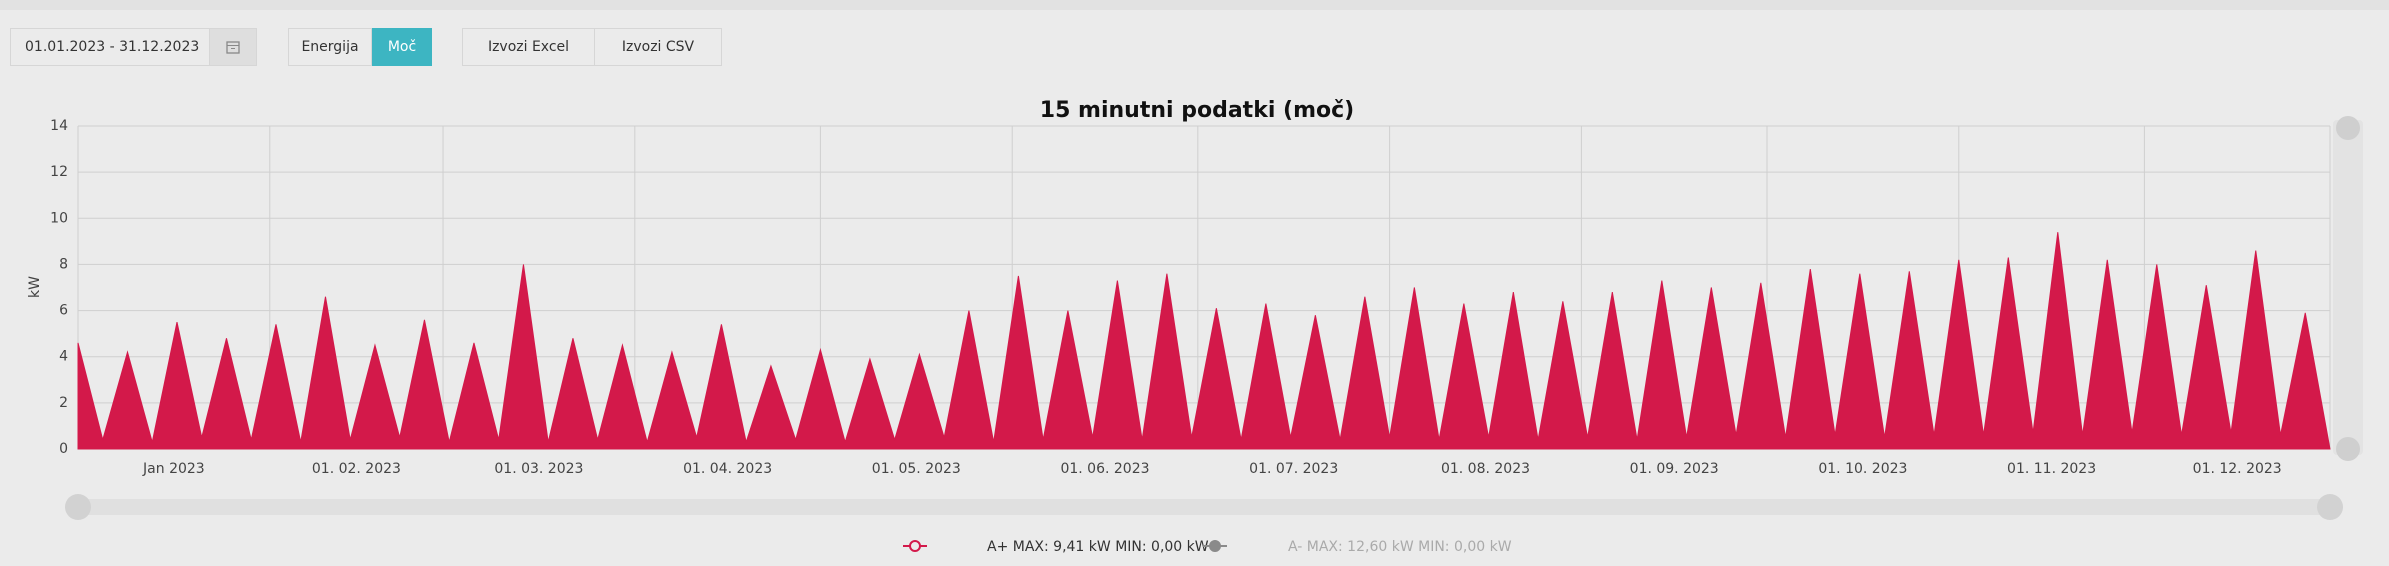 This screenshot has width=2389, height=566. Describe the element at coordinates (538, 469) in the screenshot. I see `x-tick-label: 01. 03. 2023` at that location.